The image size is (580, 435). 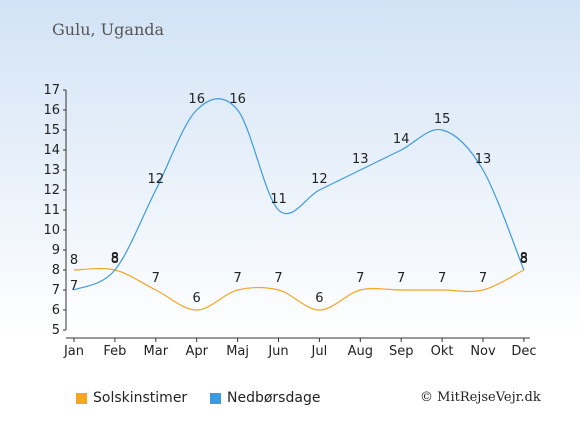 I want to click on credit-text: © MitRejseVejr.dk, so click(x=480, y=397).